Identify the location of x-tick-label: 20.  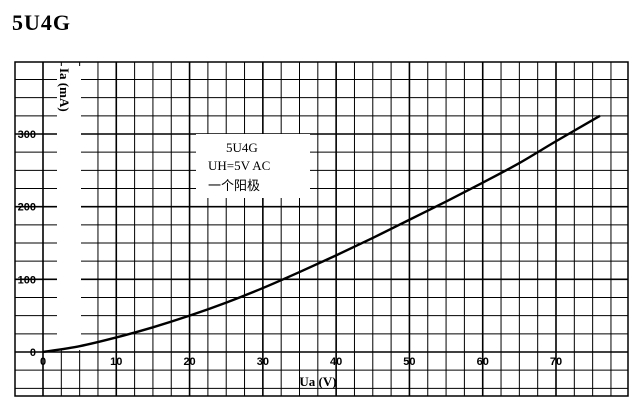
(189, 362).